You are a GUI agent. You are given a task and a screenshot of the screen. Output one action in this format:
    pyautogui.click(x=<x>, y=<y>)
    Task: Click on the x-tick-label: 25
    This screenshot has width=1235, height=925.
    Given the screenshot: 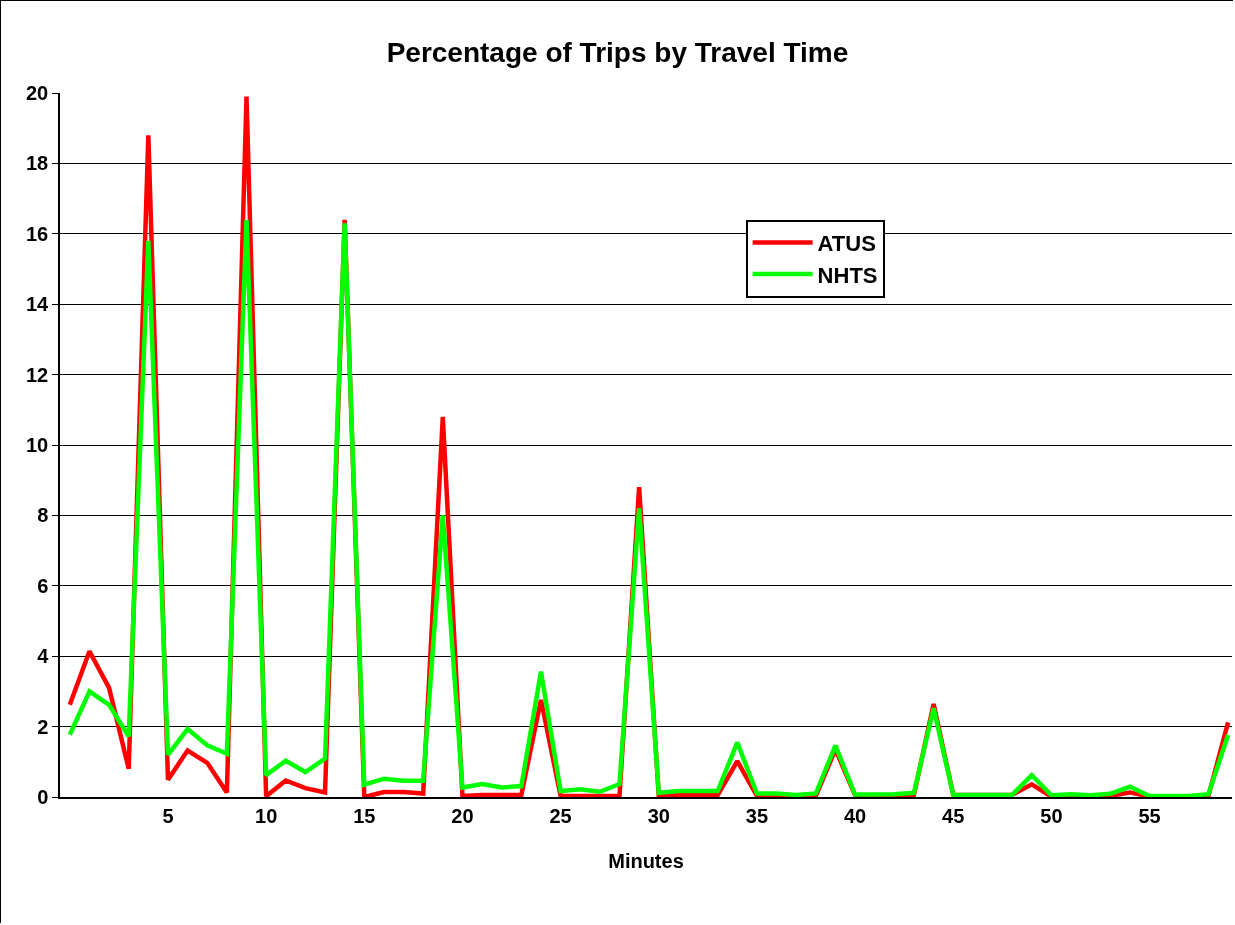 What is the action you would take?
    pyautogui.click(x=560, y=815)
    